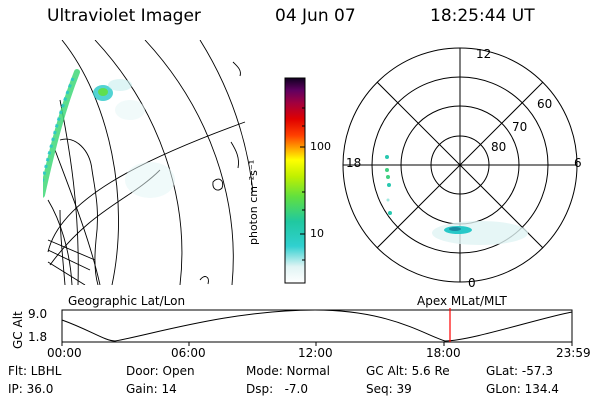  Describe the element at coordinates (64, 353) in the screenshot. I see `timeline-xtick-0000: 00:00` at that location.